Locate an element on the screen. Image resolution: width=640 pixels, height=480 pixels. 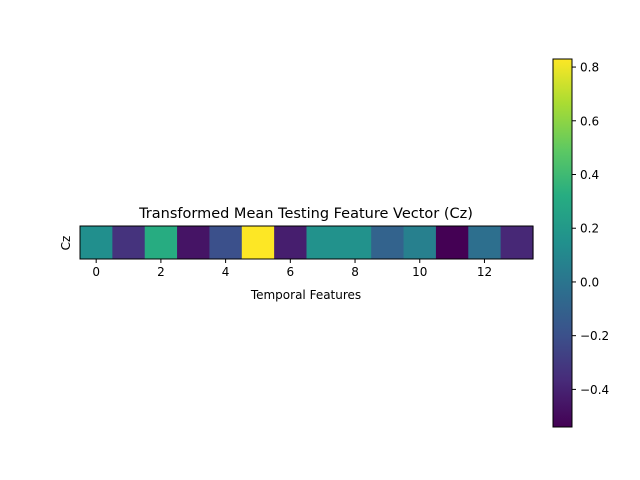
colorbar is located at coordinates (562, 243).